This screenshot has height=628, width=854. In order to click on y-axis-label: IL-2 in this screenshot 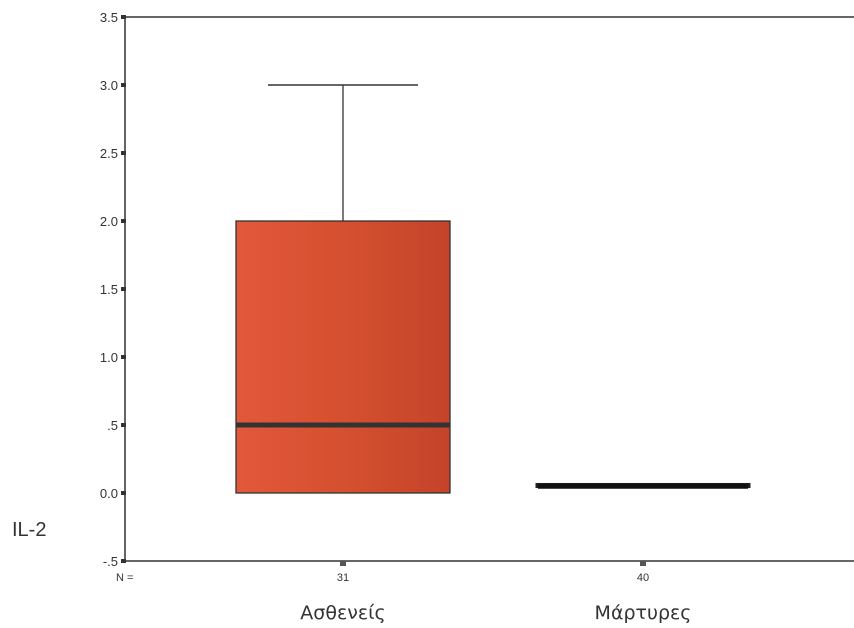, I will do `click(29, 530)`.